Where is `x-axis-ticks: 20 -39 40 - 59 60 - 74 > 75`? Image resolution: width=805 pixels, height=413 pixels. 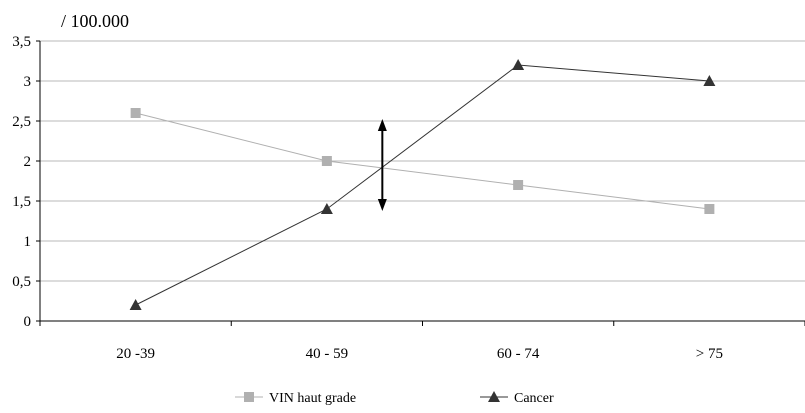
x-axis-ticks: 20 -39 40 - 59 60 - 74 > 75 is located at coordinates (422, 341).